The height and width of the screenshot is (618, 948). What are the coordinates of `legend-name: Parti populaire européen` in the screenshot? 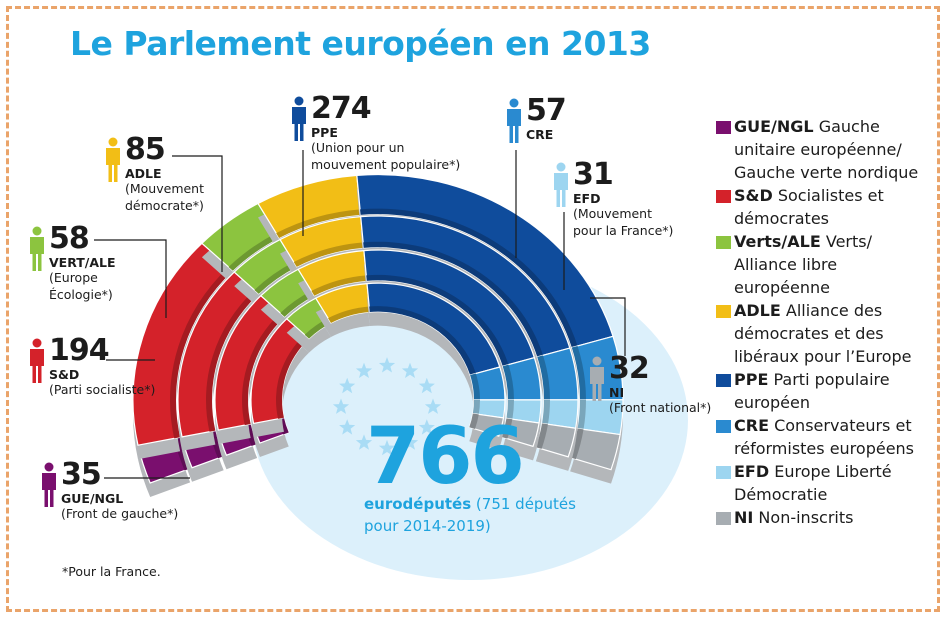 It's located at (812, 391).